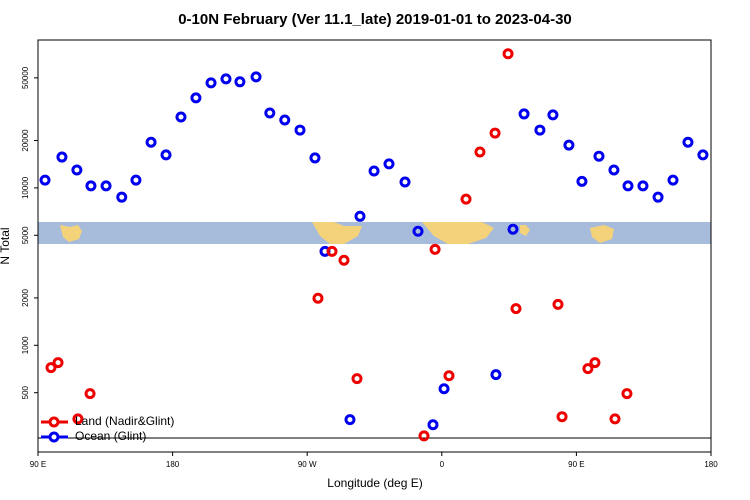 Image resolution: width=750 pixels, height=500 pixels. What do you see at coordinates (25, 187) in the screenshot?
I see `y-tick-label: 10000` at bounding box center [25, 187].